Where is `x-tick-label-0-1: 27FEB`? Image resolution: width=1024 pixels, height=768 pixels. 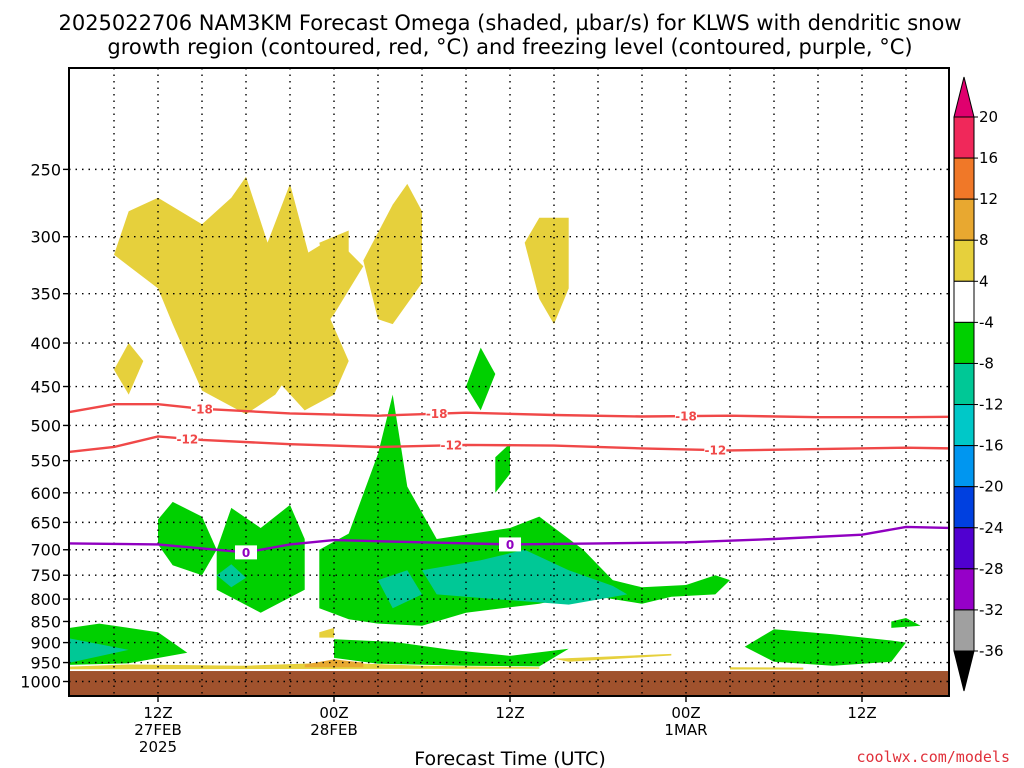
x-tick-label-0-1: 27FEB is located at coordinates (157, 730).